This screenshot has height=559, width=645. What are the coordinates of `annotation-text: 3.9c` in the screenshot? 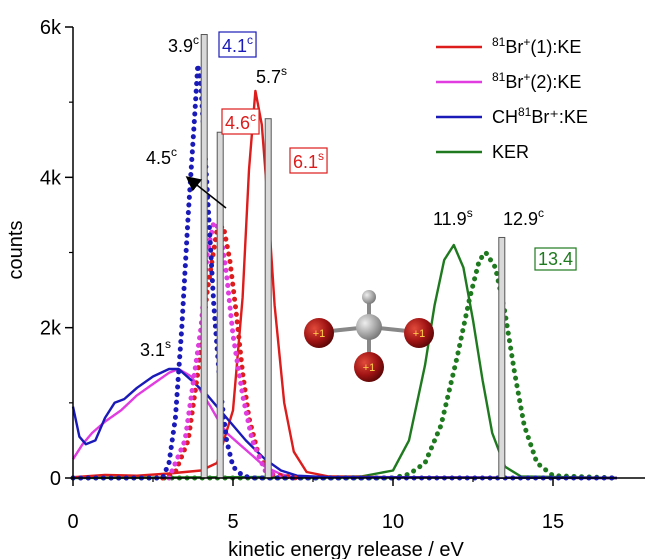 It's located at (183, 44).